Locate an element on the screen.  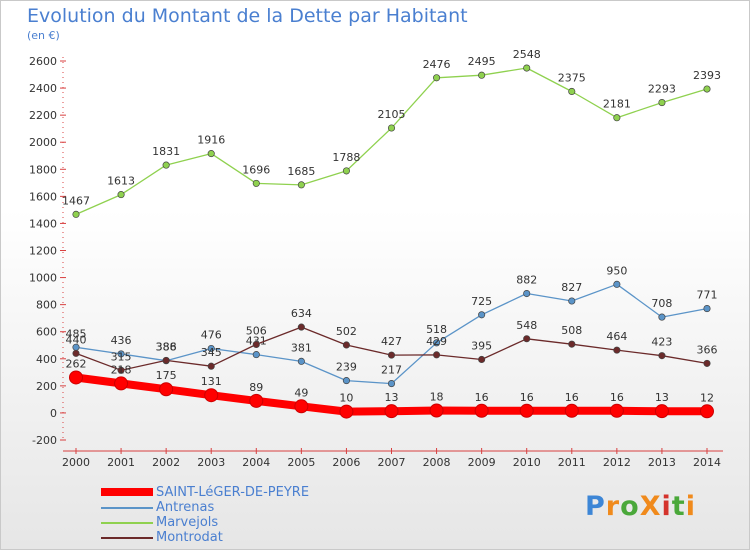
x-tick-label: 2008 is located at coordinates (437, 462).